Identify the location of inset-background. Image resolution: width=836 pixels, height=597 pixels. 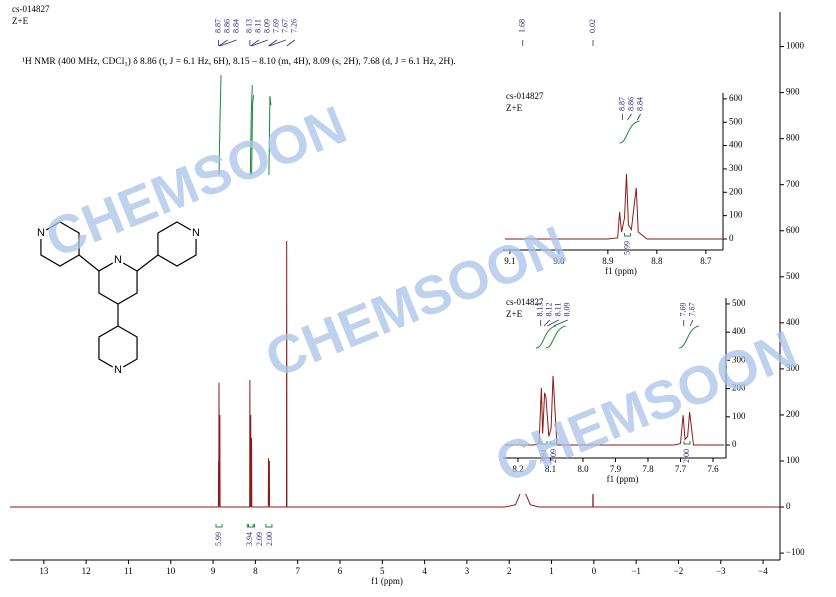
(614, 189).